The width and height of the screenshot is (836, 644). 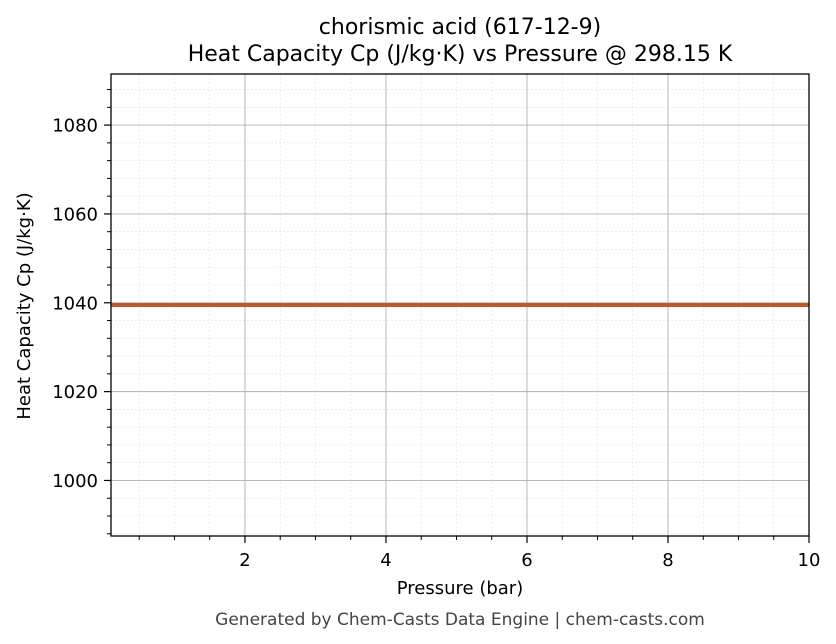 What do you see at coordinates (385, 560) in the screenshot?
I see `x-tick-label: 4` at bounding box center [385, 560].